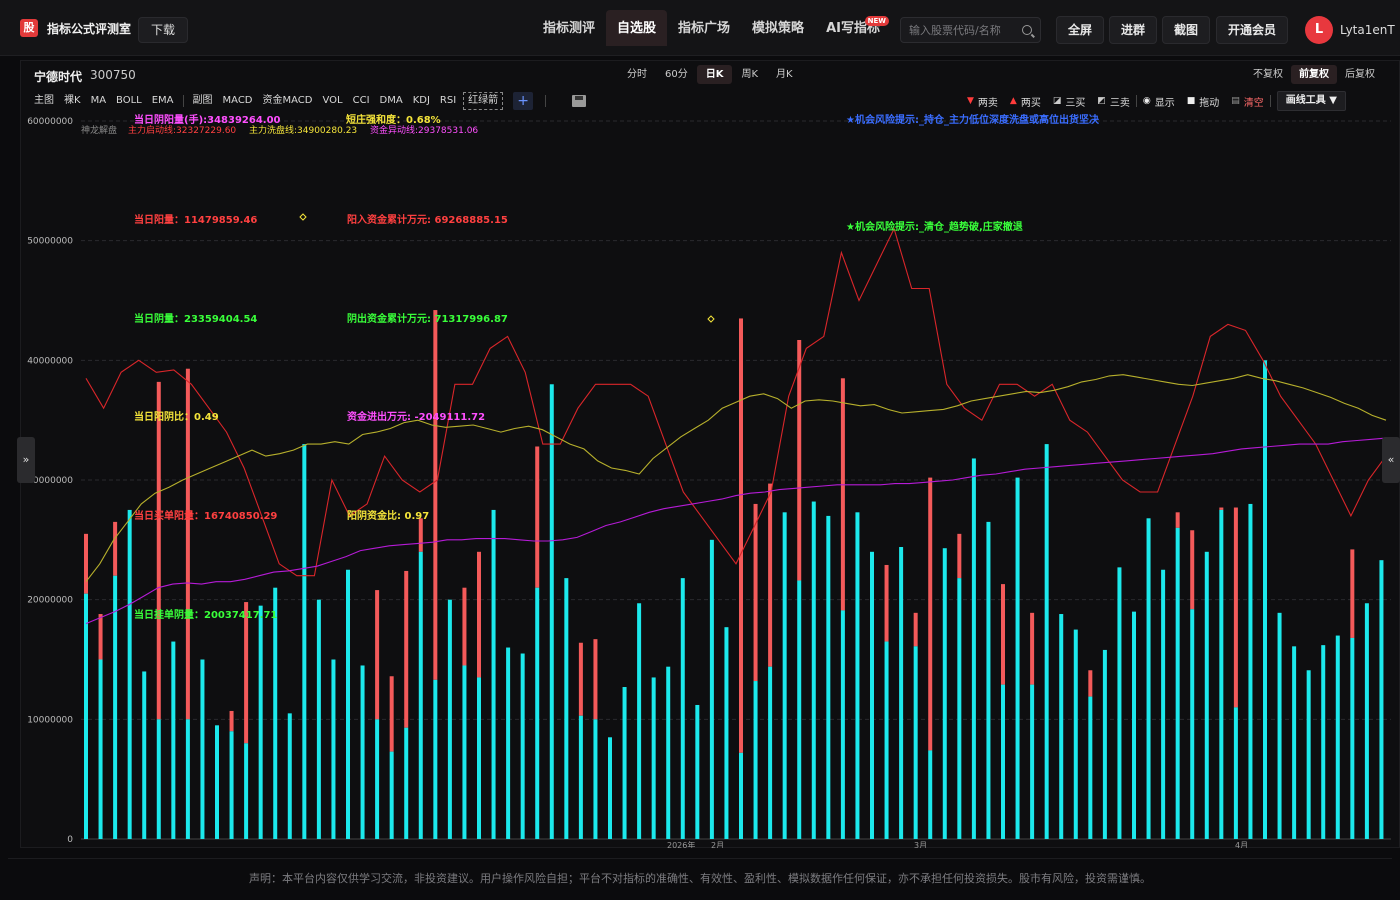  What do you see at coordinates (332, 100) in the screenshot?
I see `indicator-tab: VOL` at bounding box center [332, 100].